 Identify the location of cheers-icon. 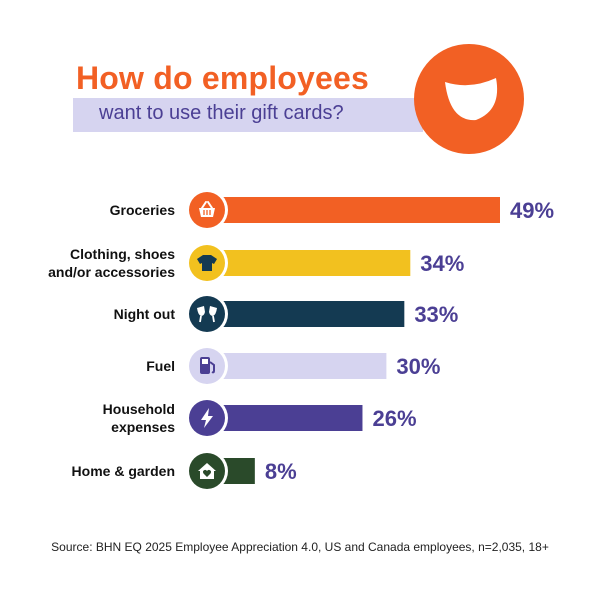
(207, 314).